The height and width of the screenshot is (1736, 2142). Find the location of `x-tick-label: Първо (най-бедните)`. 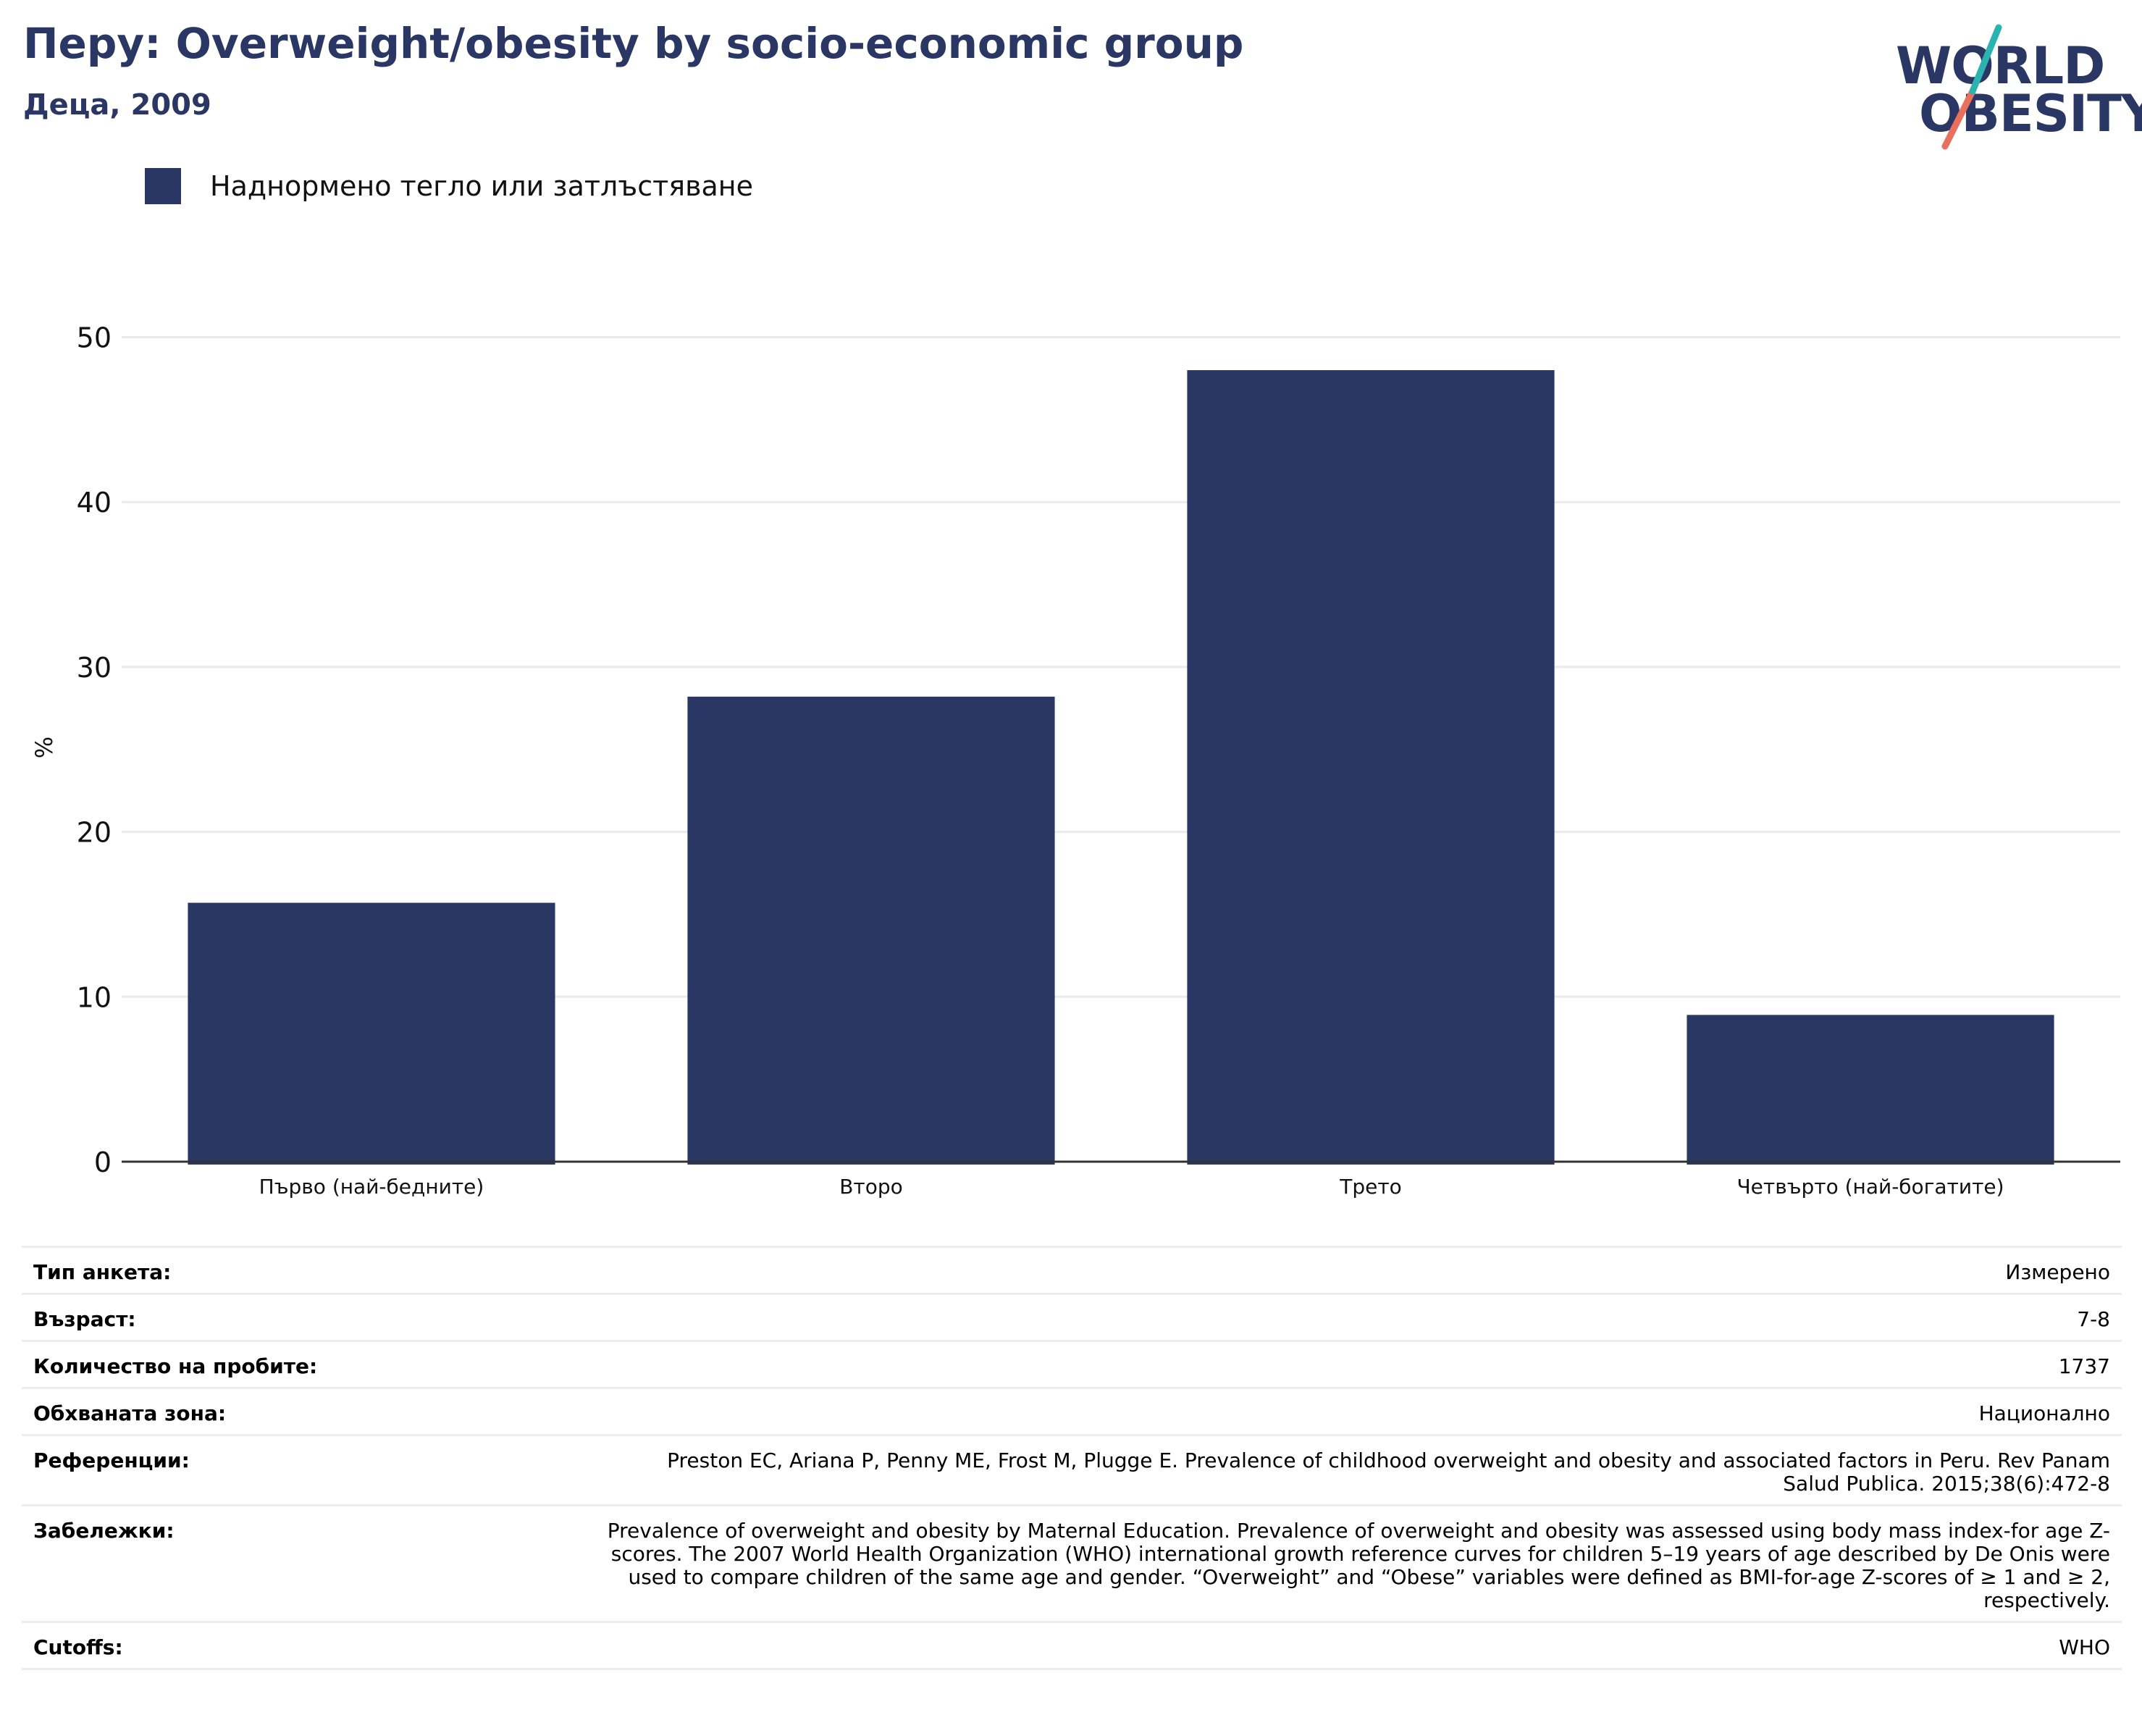

x-tick-label: Първо (най-бедните) is located at coordinates (371, 1187).